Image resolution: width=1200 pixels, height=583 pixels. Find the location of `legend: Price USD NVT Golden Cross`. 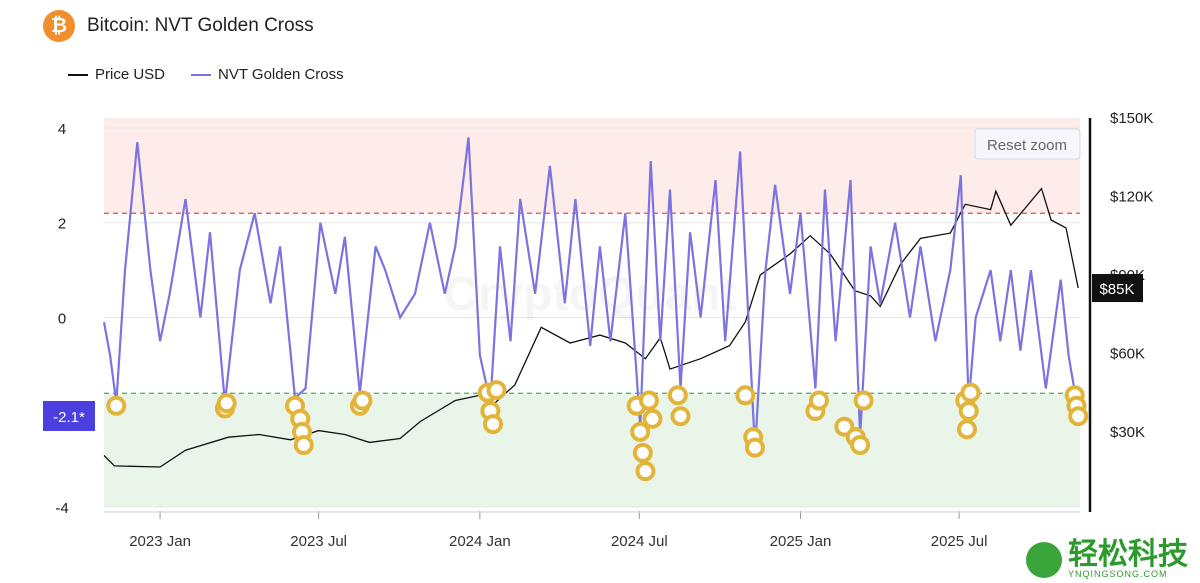

legend: Price USD NVT Golden Cross is located at coordinates (206, 74).